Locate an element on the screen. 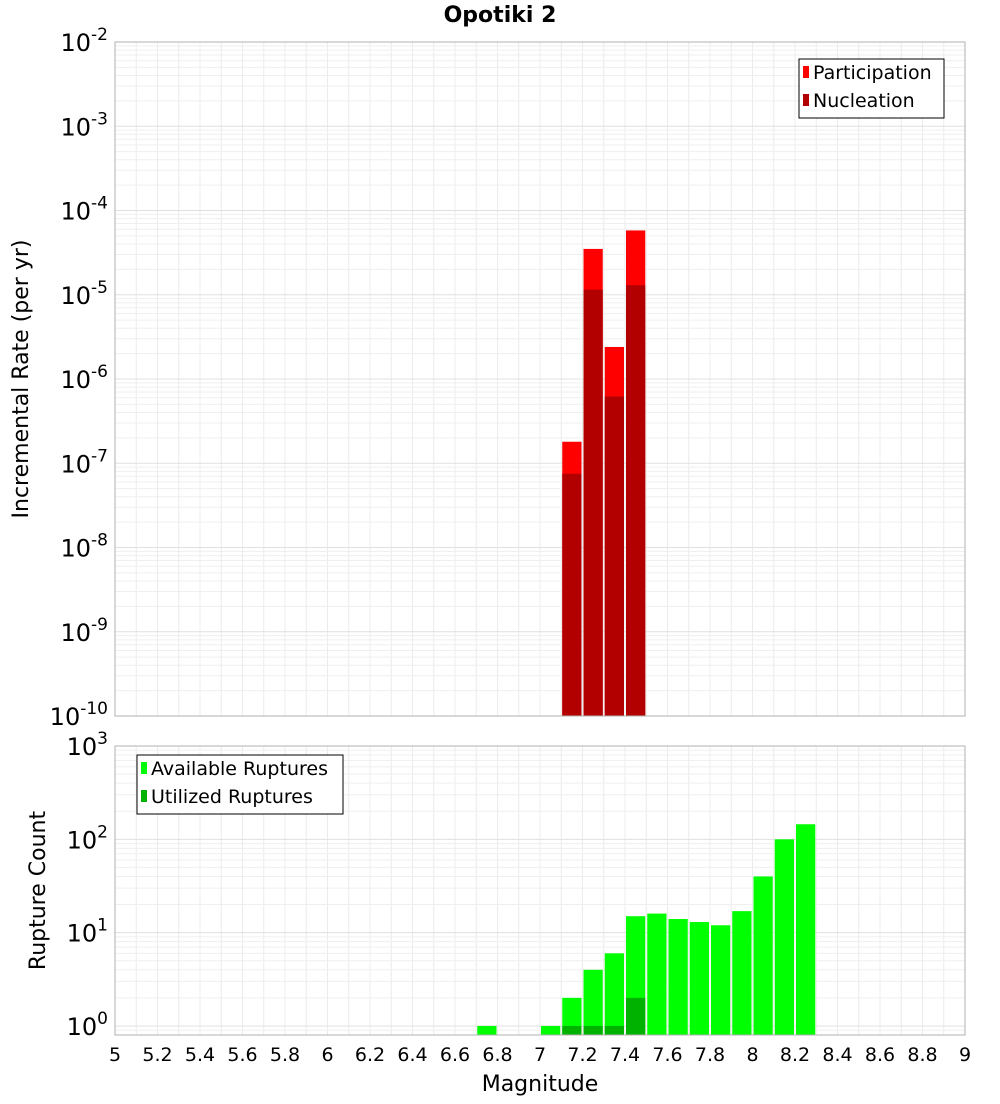  y-tick-labels: 10⁻¹⁰ 10⁻⁹ 10⁻⁸ 10⁻⁷ 10⁻⁶ 10⁻⁵ 10⁻⁴ 10⁻³ 10⁻² is located at coordinates (79, 378).